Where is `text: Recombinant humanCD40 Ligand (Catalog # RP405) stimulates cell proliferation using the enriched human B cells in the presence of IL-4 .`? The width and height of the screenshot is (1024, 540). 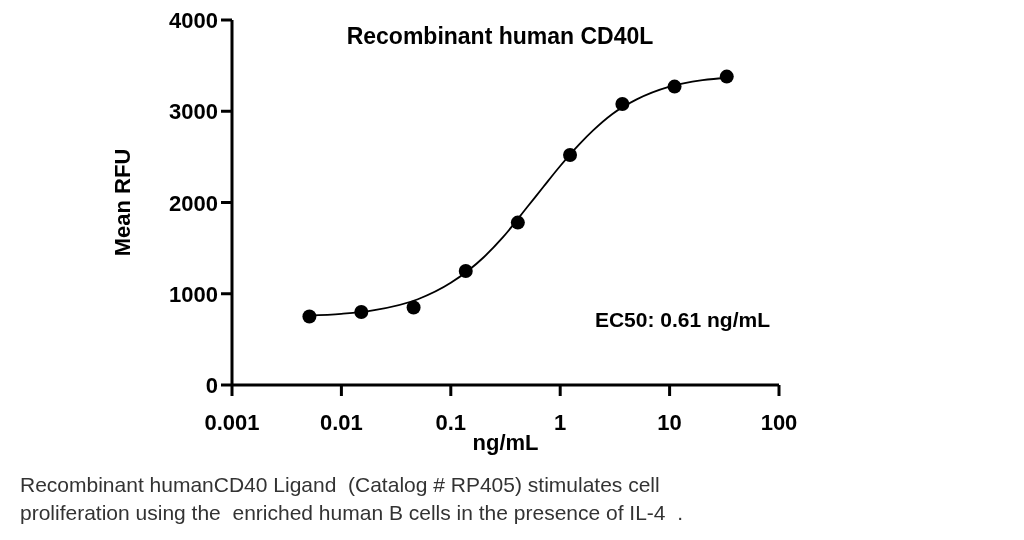 text: Recombinant humanCD40 Ligand (Catalog # RP405) stimulates cell proliferation using the enriched human B cells in the presence of IL-4 . is located at coordinates (352, 498).